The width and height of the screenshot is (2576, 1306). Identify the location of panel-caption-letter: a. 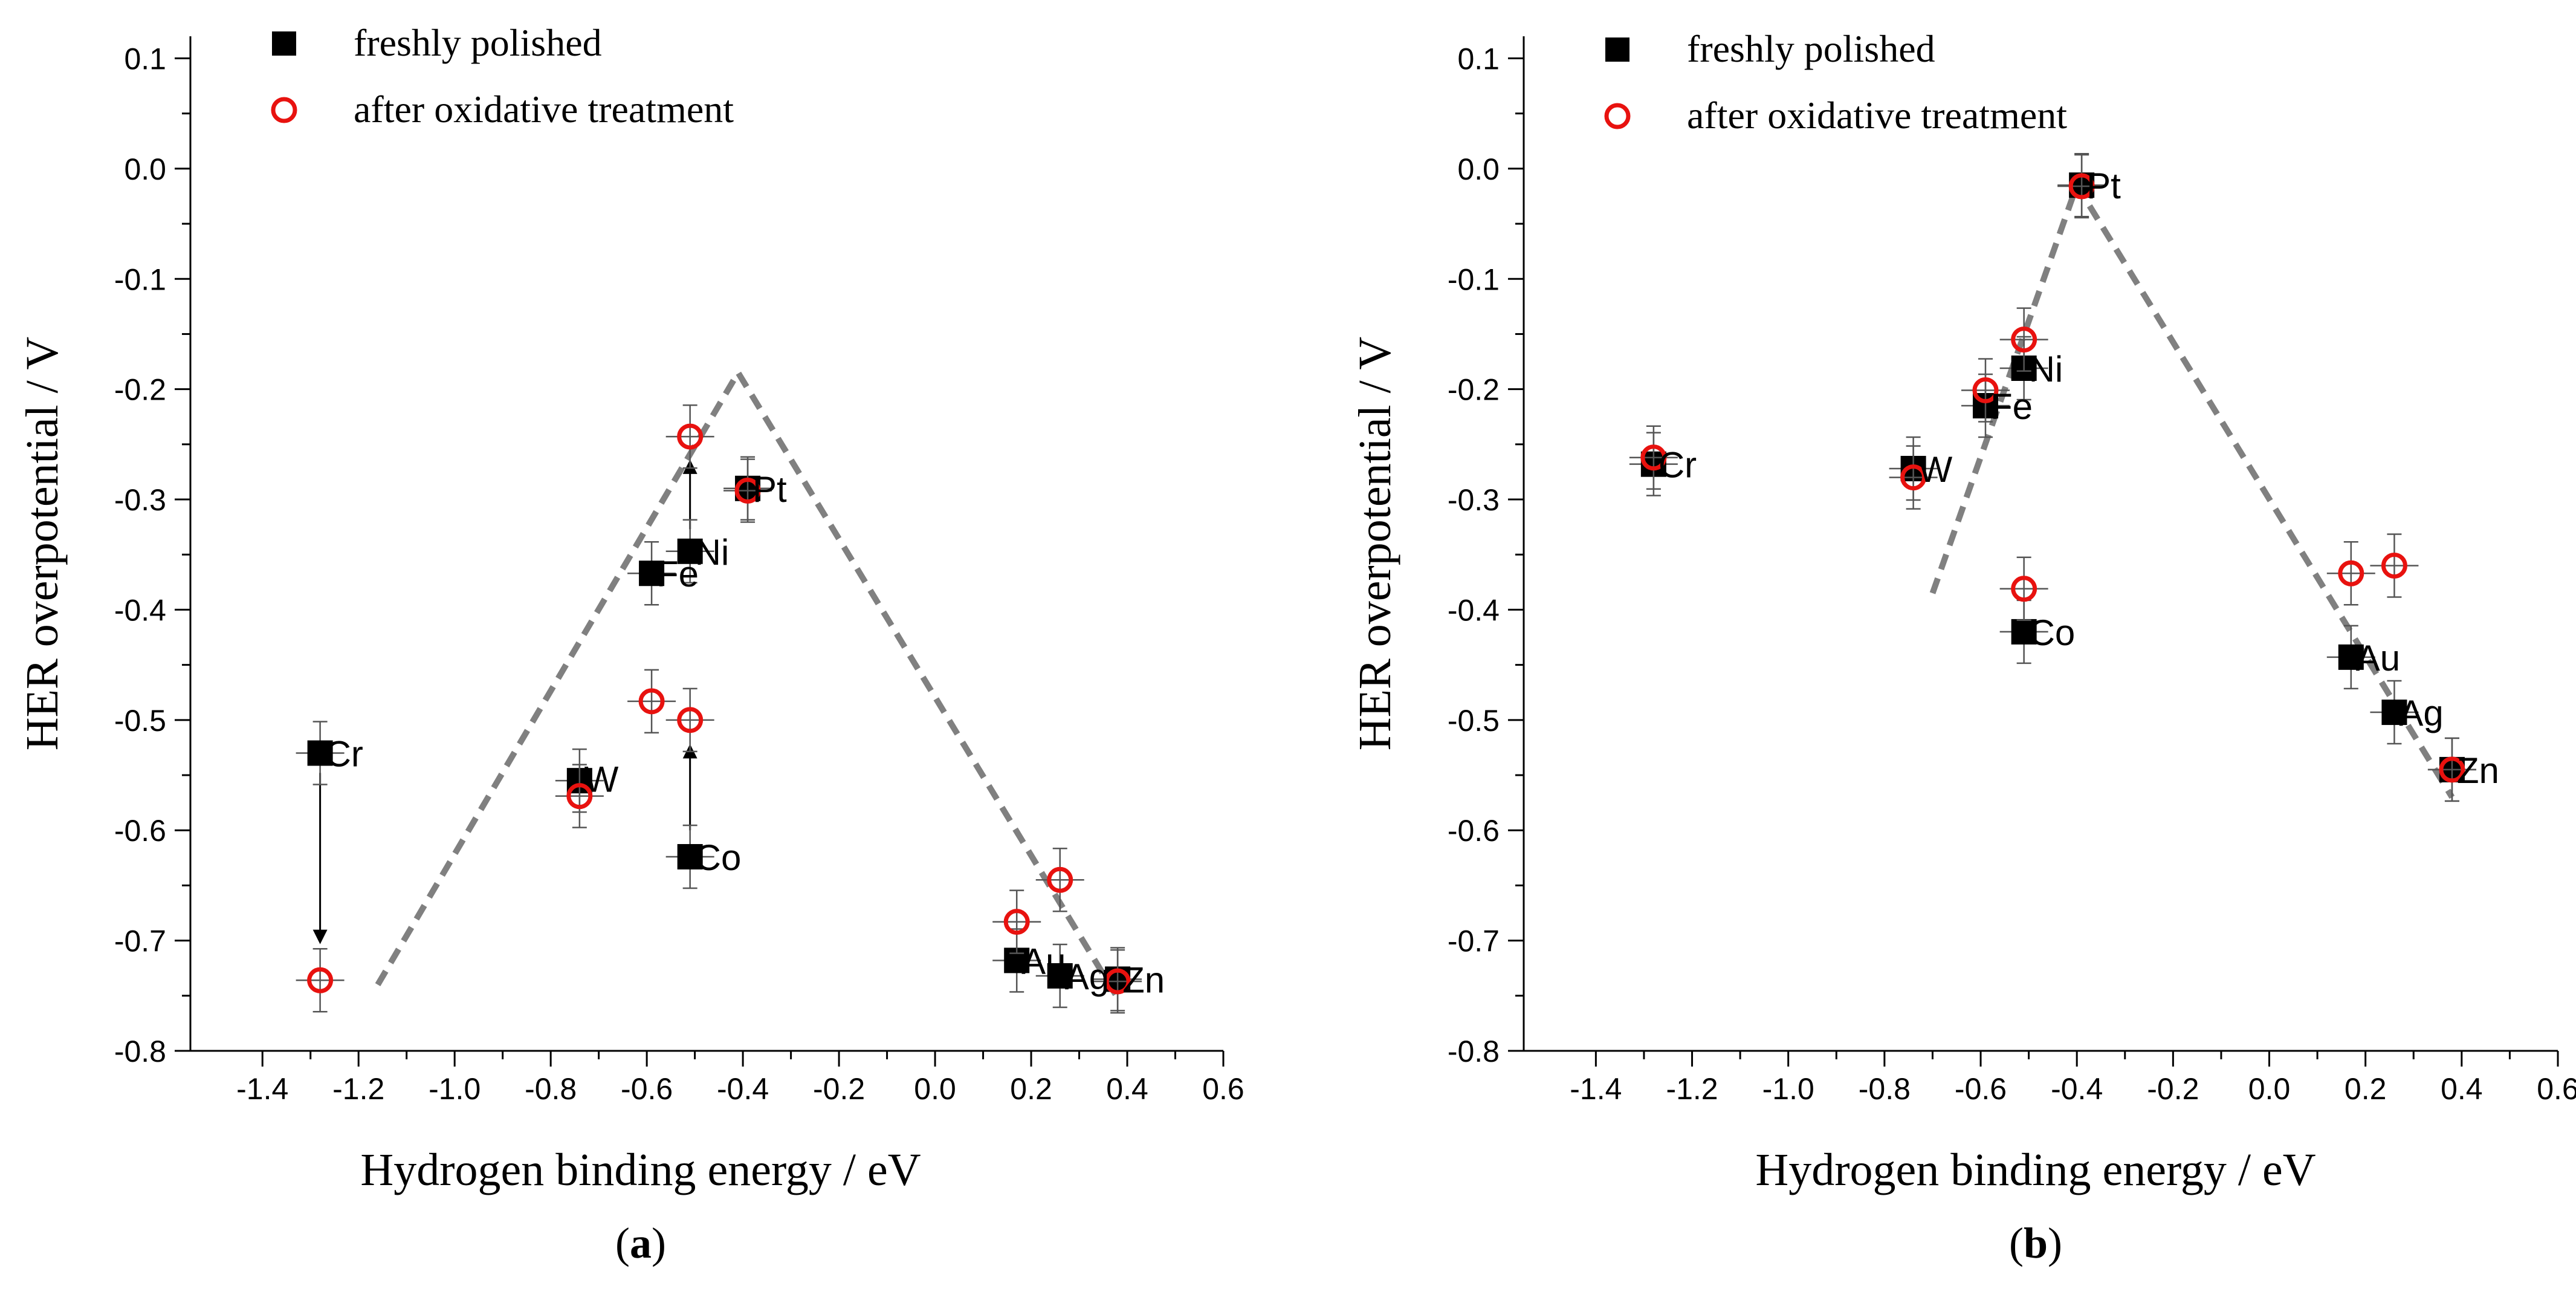
(641, 1243).